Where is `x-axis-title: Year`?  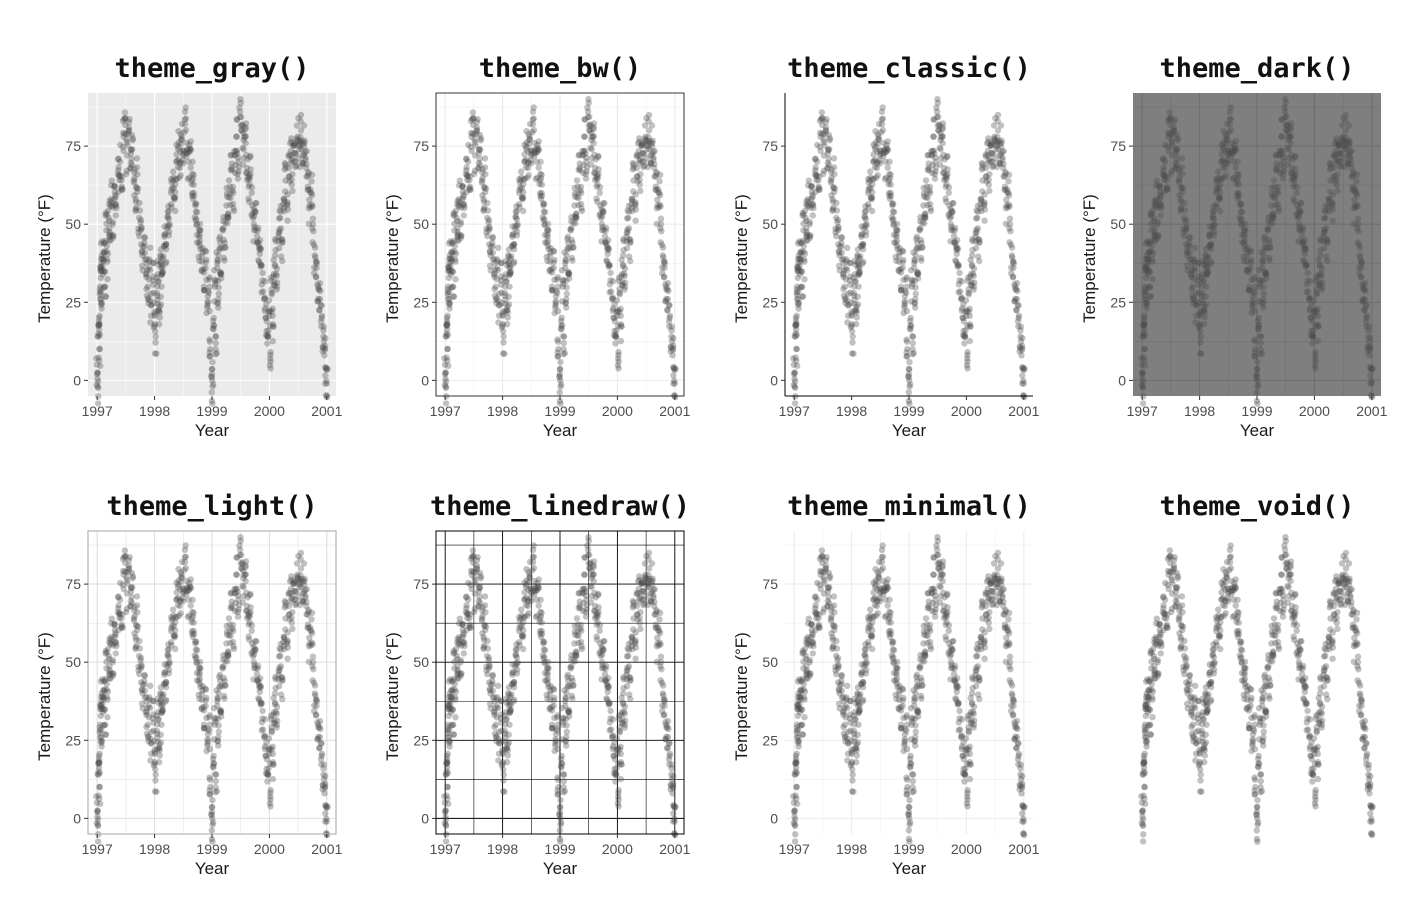
x-axis-title: Year is located at coordinates (212, 430).